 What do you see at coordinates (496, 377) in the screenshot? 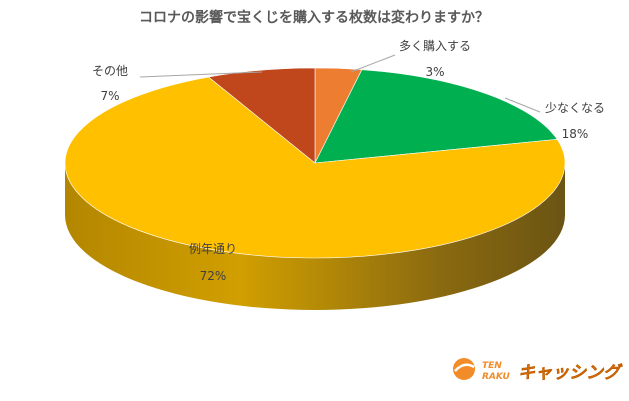
I see `logo-line2: RAKU` at bounding box center [496, 377].